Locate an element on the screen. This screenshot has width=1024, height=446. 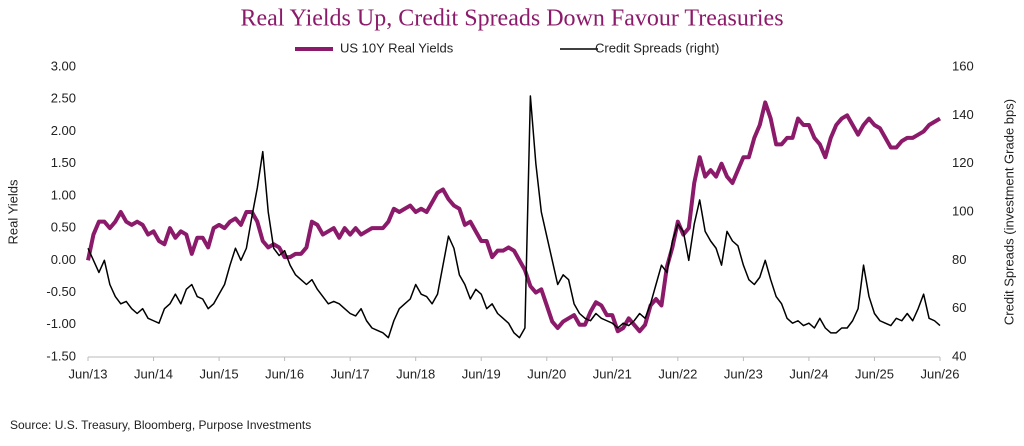
y2-tick-label: 160 is located at coordinates (963, 65).